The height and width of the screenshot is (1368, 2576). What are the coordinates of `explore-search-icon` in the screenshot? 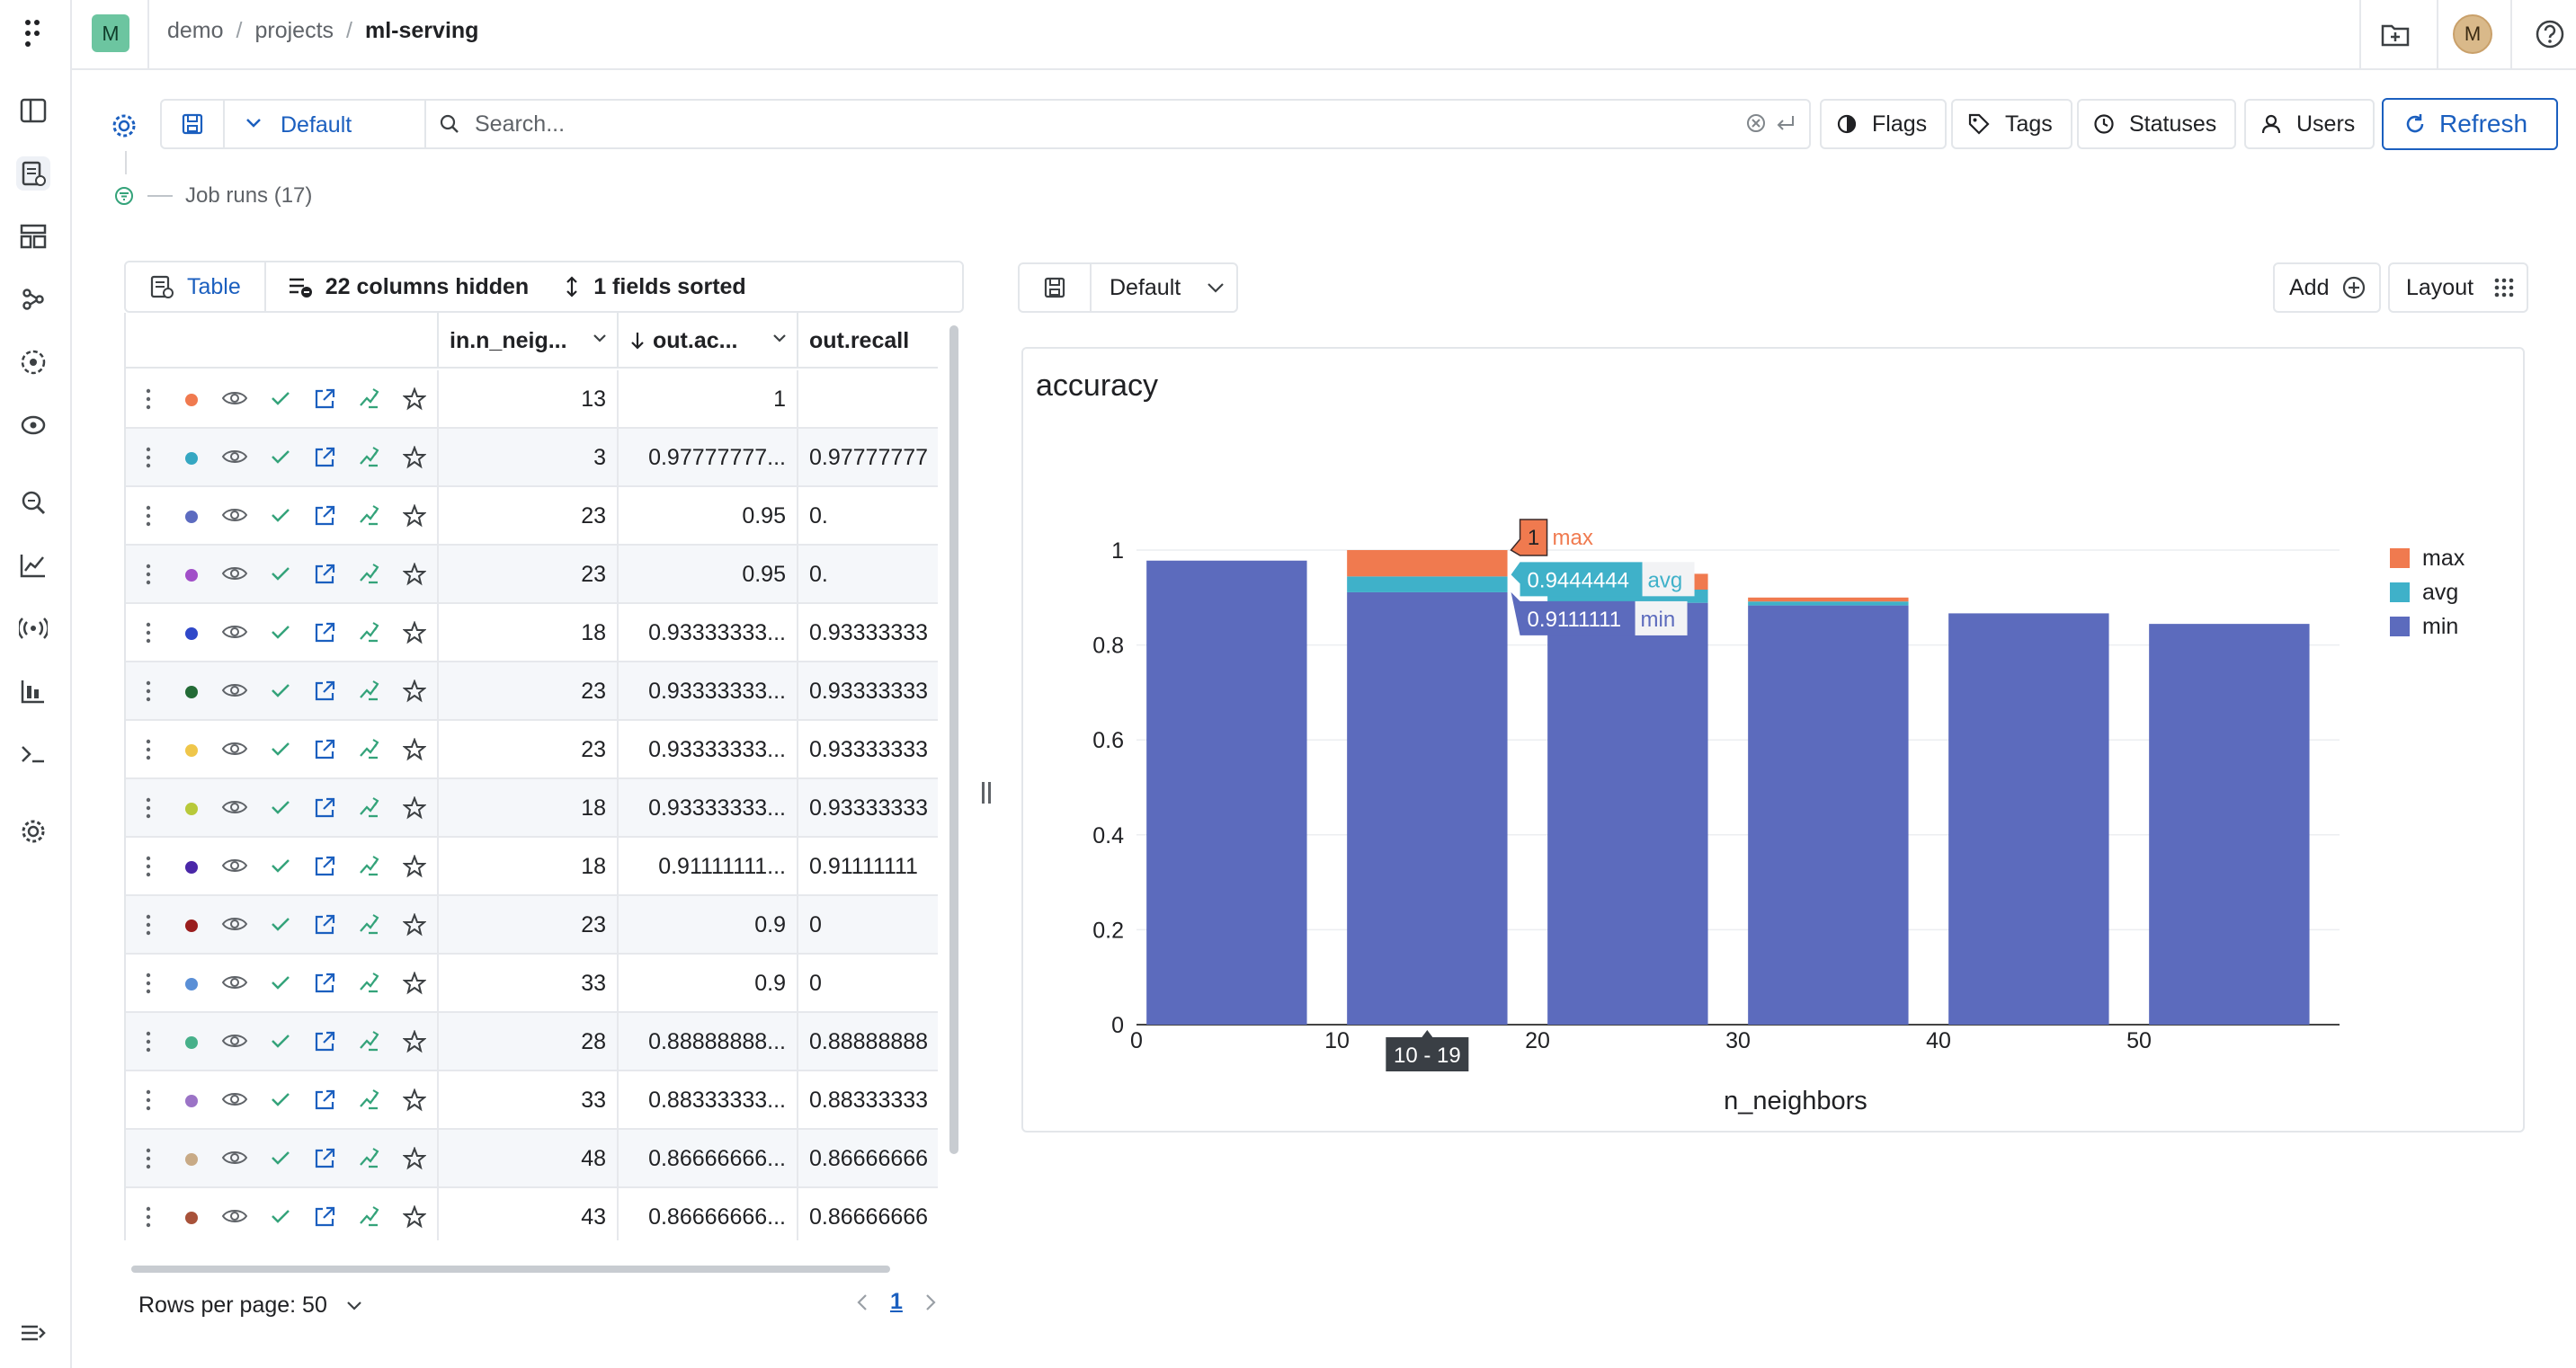 It's located at (33, 502).